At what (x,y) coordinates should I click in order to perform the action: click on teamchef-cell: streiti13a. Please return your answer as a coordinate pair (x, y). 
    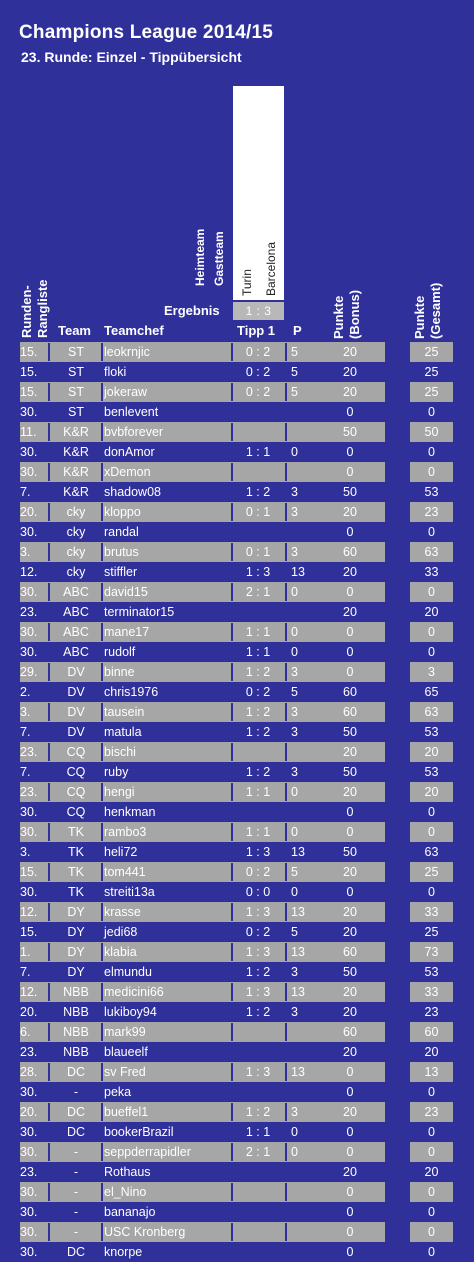
    Looking at the image, I should click on (129, 892).